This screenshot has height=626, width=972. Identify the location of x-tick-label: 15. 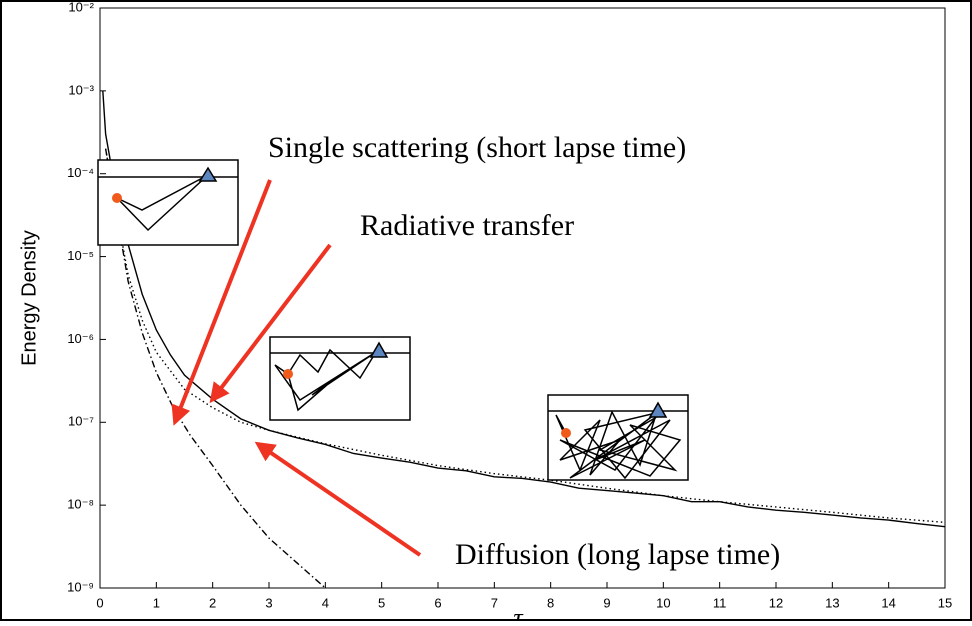
(945, 602).